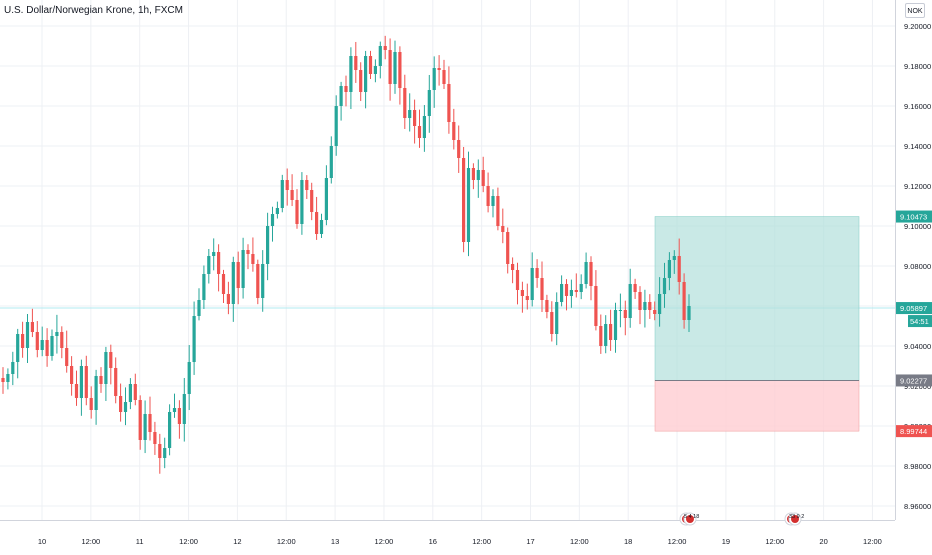 This screenshot has width=932, height=555. I want to click on time-tick-label: 13, so click(335, 541).